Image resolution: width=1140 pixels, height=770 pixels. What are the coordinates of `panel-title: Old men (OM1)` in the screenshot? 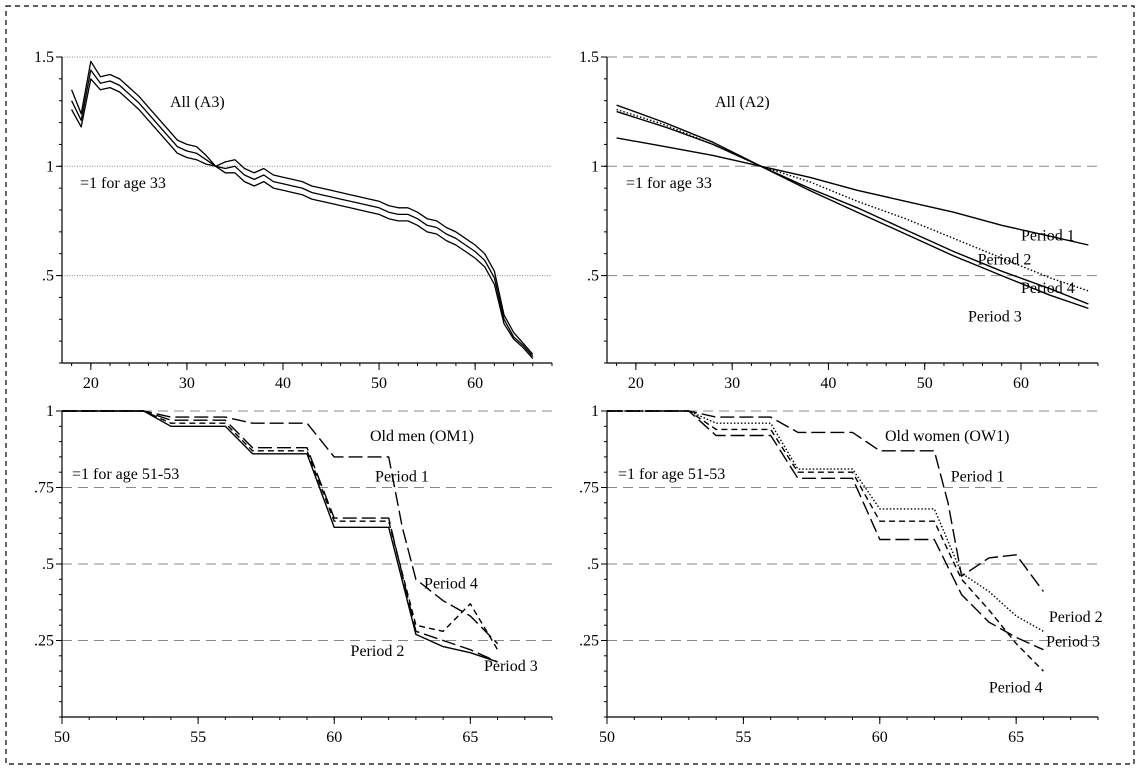 It's located at (422, 436).